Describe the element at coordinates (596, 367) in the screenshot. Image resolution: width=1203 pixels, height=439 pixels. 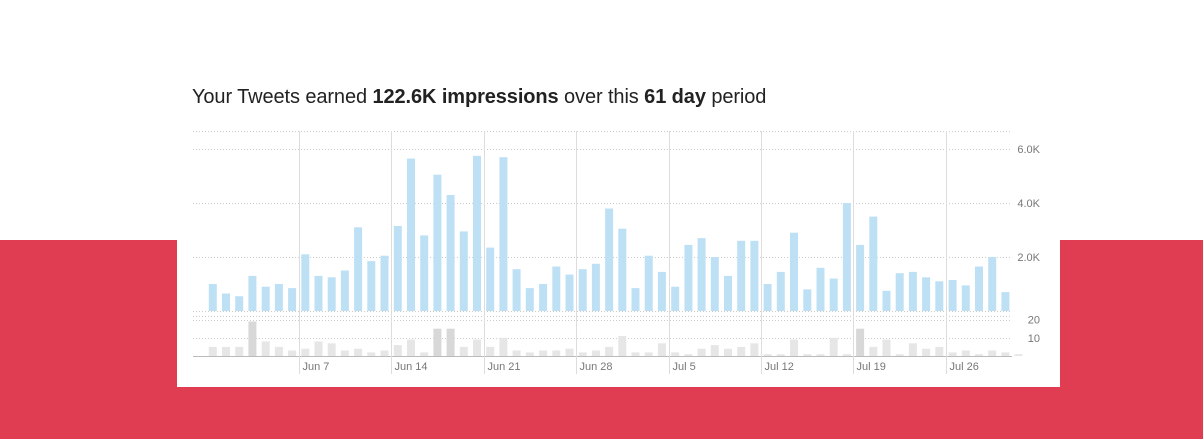
I see `x-tick-label: Jun 28` at that location.